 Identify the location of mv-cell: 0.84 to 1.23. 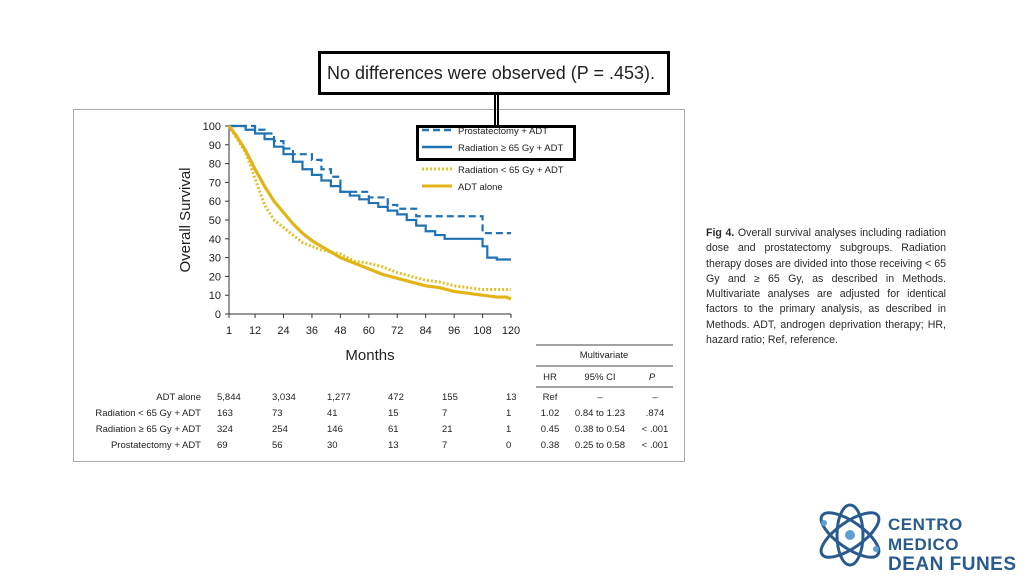
(600, 413).